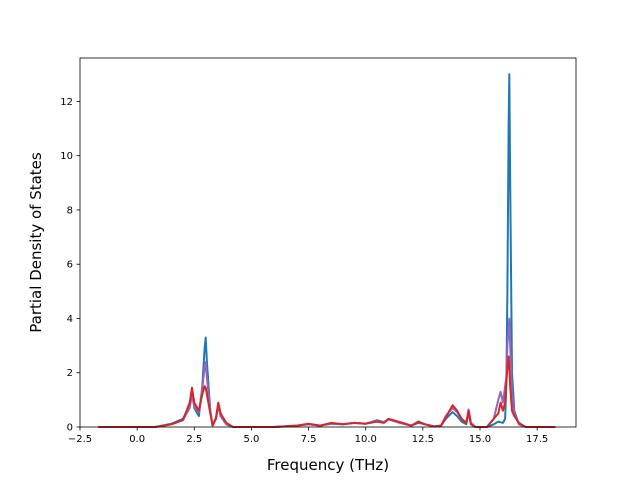 Image resolution: width=640 pixels, height=480 pixels. Describe the element at coordinates (366, 439) in the screenshot. I see `x-tick-label: 10.0` at that location.